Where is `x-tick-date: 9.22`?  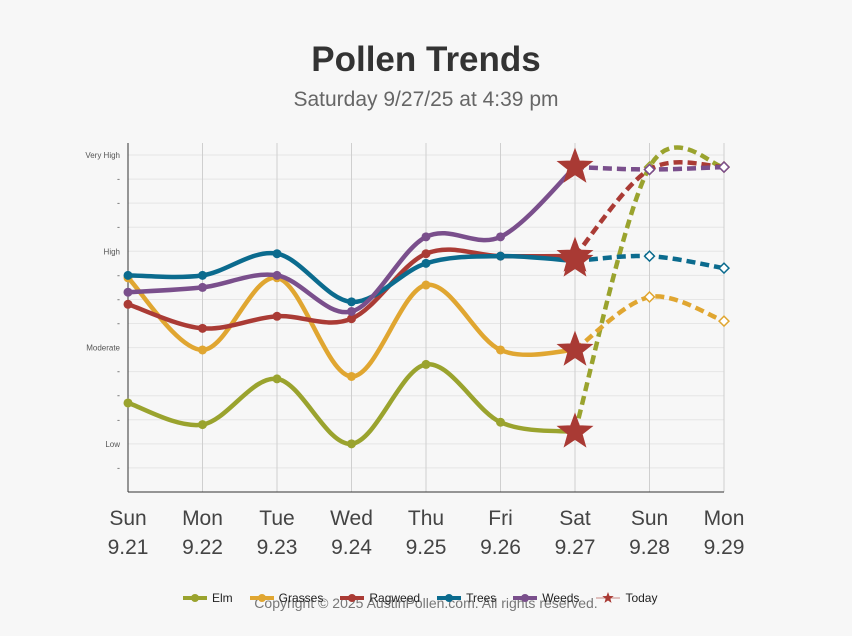
x-tick-date: 9.22 is located at coordinates (202, 547).